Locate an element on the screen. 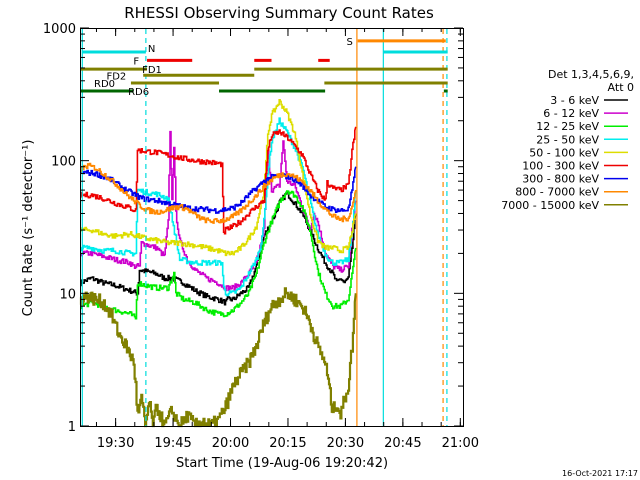 The width and height of the screenshot is (640, 480). x-tick-label-2: 19:45 is located at coordinates (172, 443).